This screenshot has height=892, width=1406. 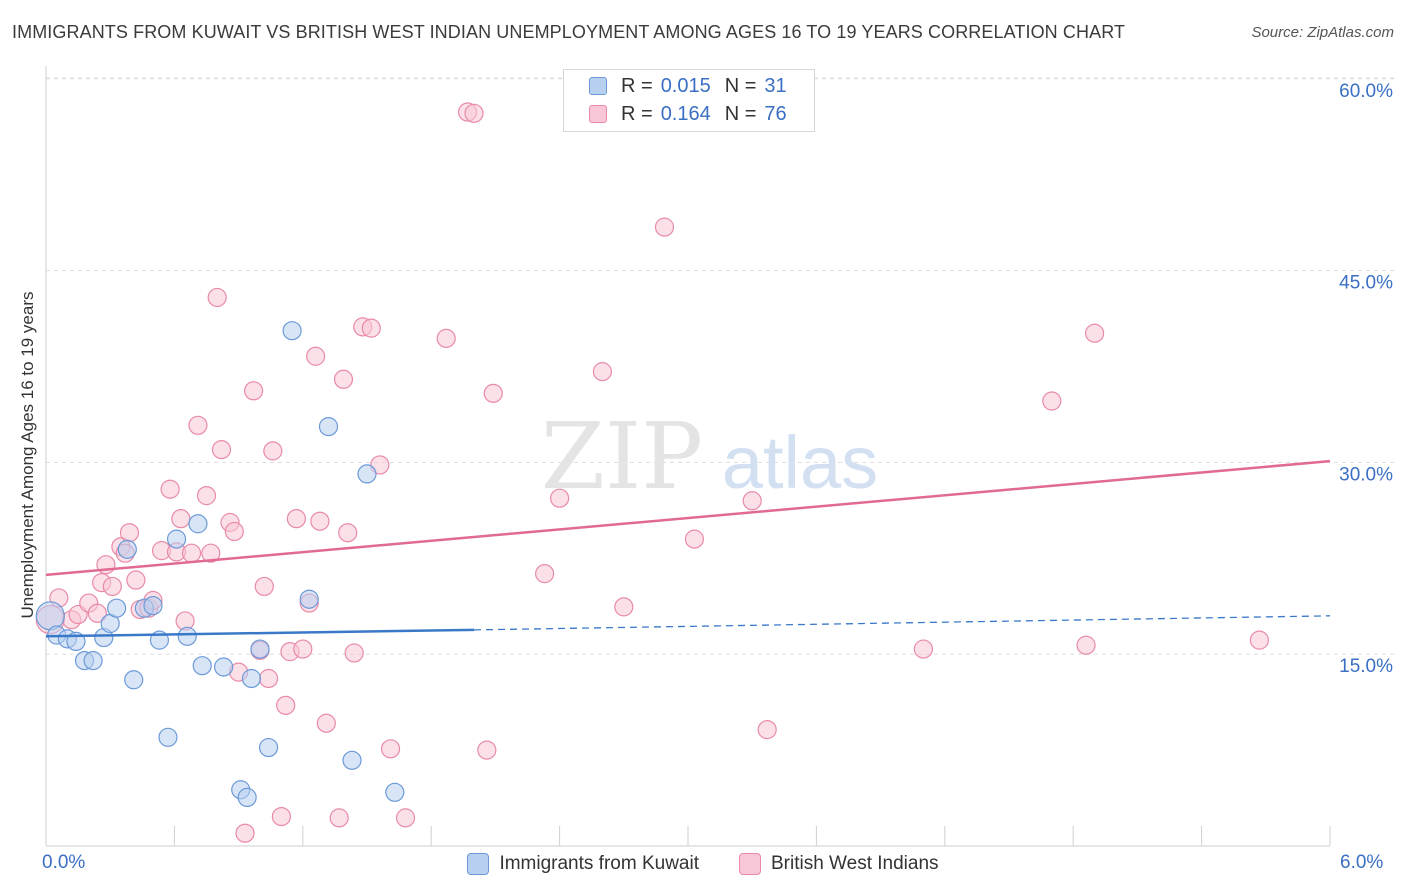 What do you see at coordinates (622, 456) in the screenshot?
I see `watermark-zip: ZIP` at bounding box center [622, 456].